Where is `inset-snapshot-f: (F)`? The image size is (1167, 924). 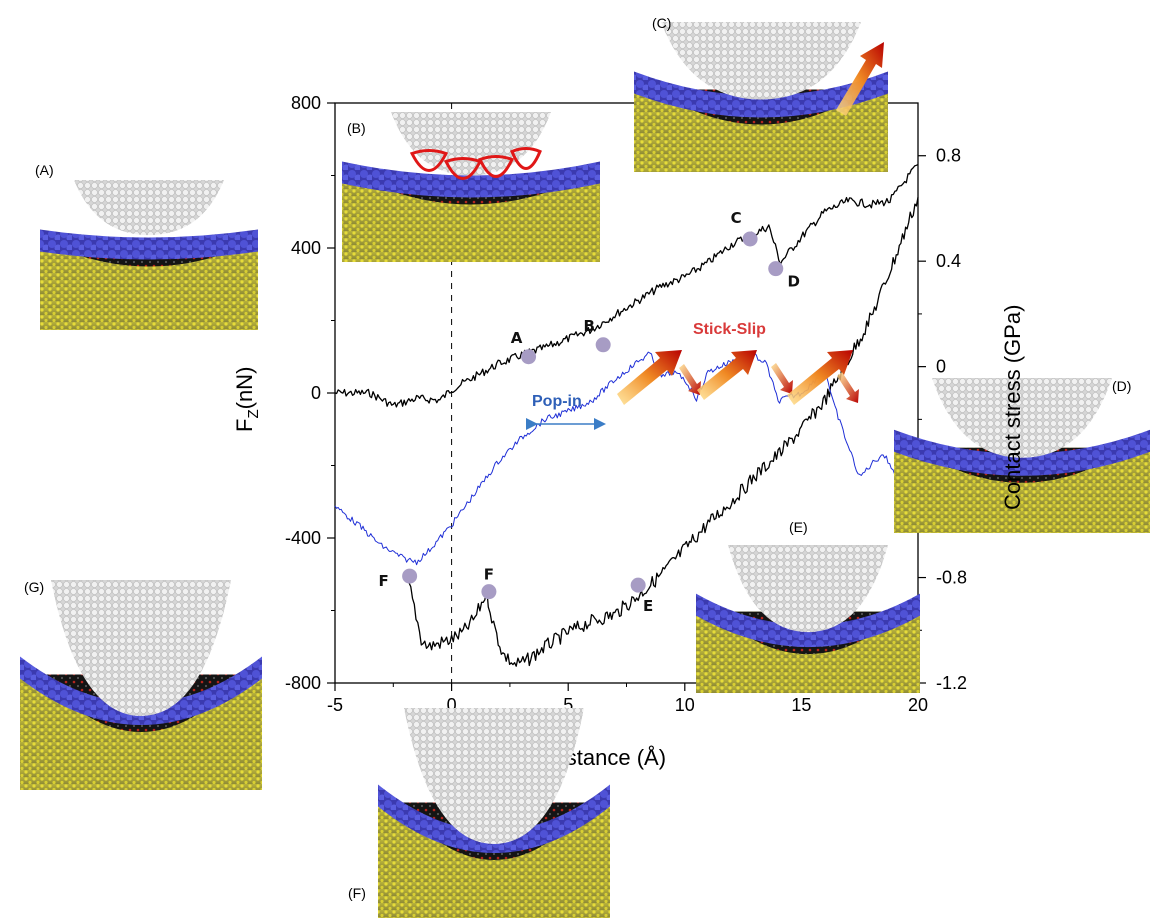 inset-snapshot-f: (F) is located at coordinates (479, 813).